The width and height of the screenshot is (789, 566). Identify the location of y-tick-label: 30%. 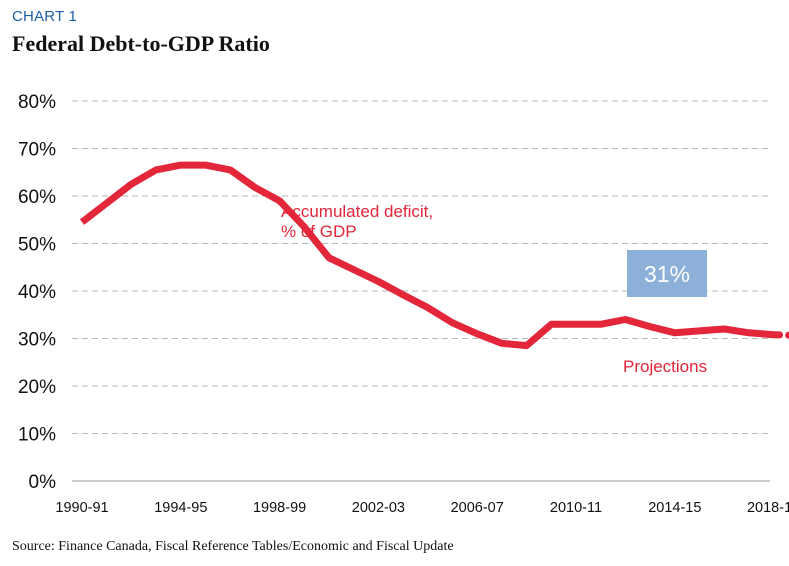
(37, 340).